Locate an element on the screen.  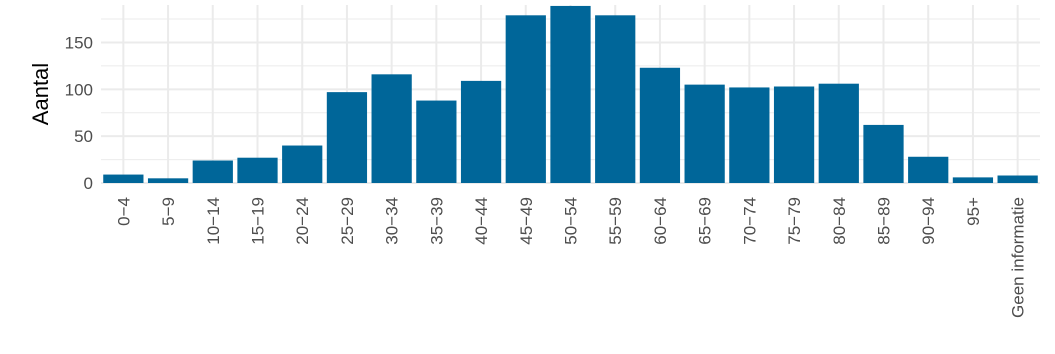
y-tick-label: 100 is located at coordinates (79, 89).